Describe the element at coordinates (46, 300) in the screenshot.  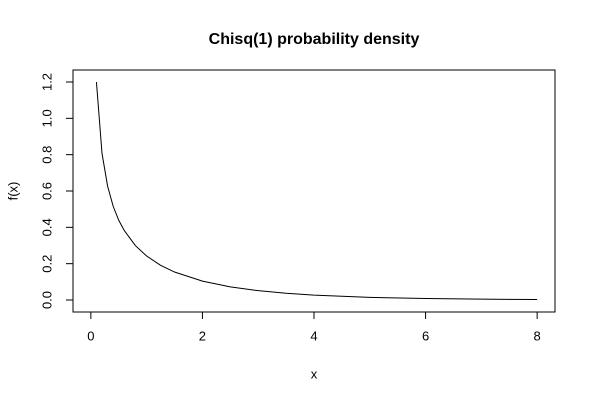
I see `y-tick-label: 0.0` at that location.